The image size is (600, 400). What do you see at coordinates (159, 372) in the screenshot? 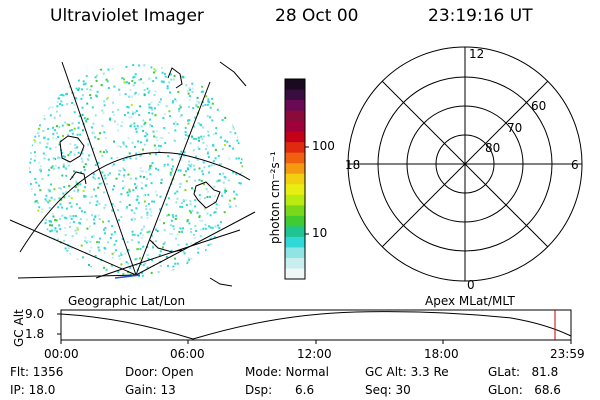
I see `info-door: Door: Open` at bounding box center [159, 372].